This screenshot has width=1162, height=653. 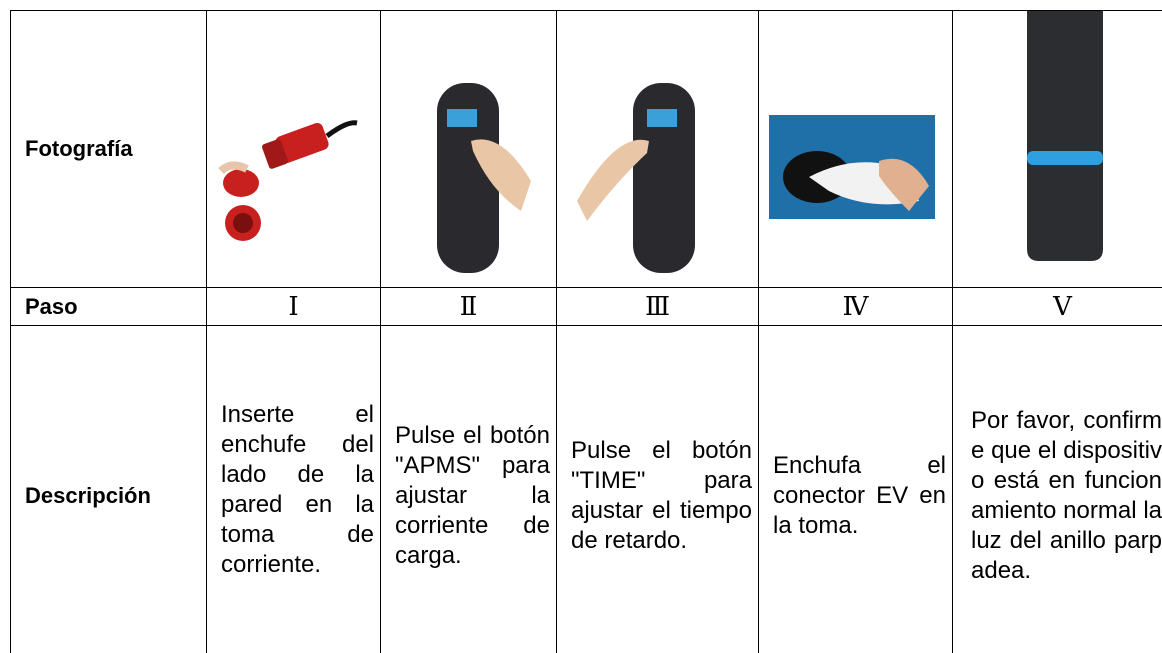 What do you see at coordinates (79, 148) in the screenshot?
I see `label-text: Fotografía` at bounding box center [79, 148].